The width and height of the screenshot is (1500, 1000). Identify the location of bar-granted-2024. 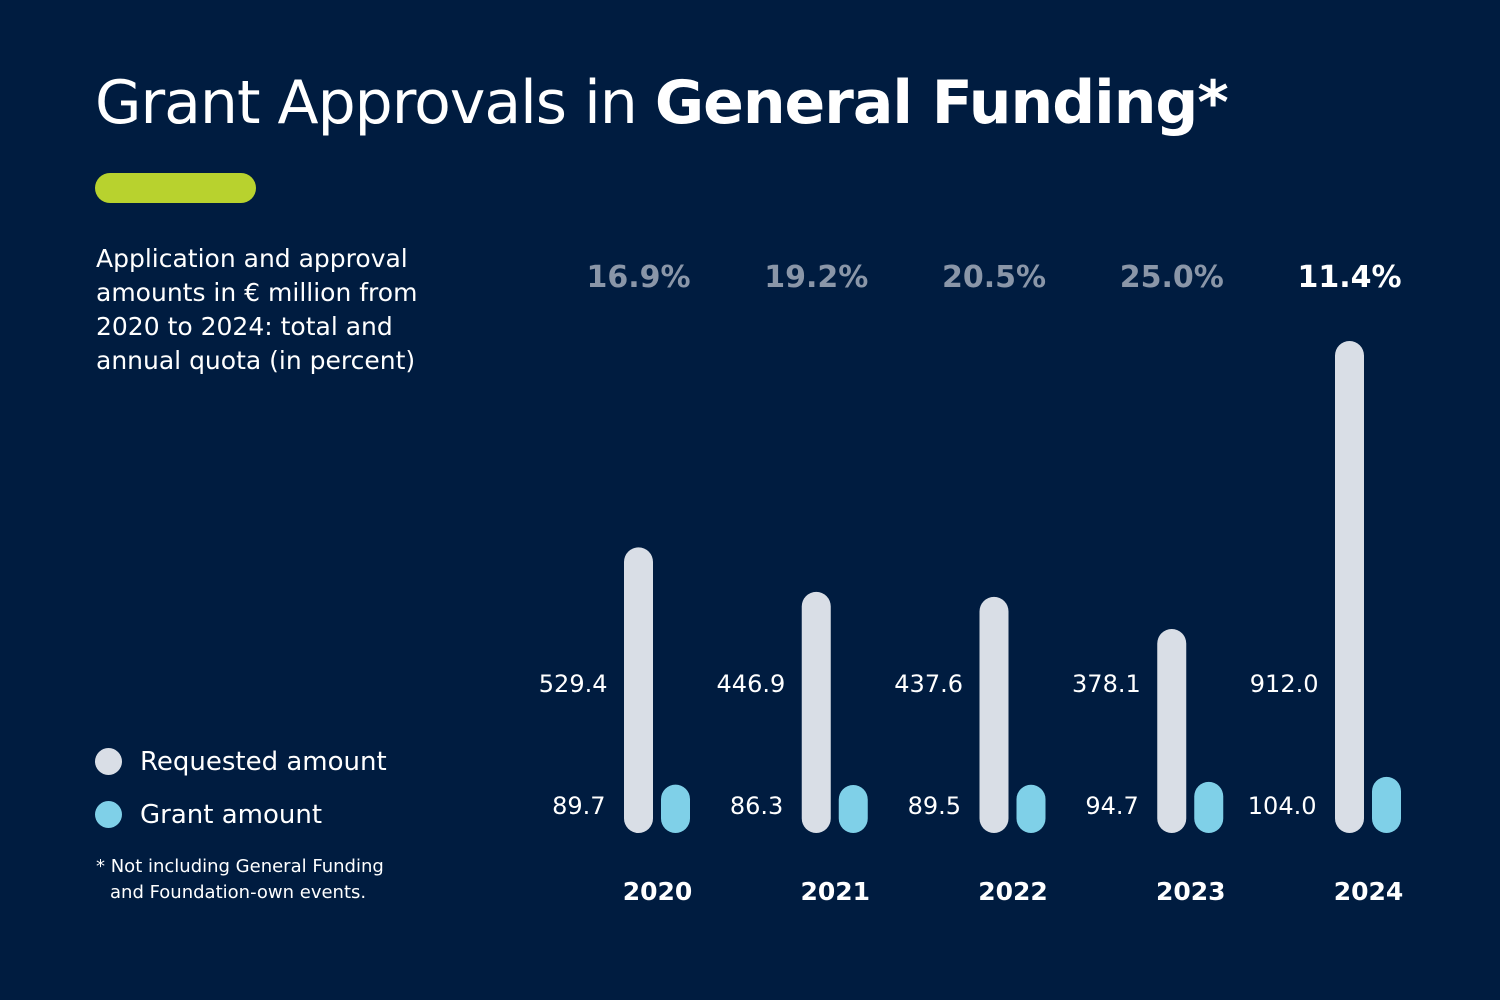
(1386, 804).